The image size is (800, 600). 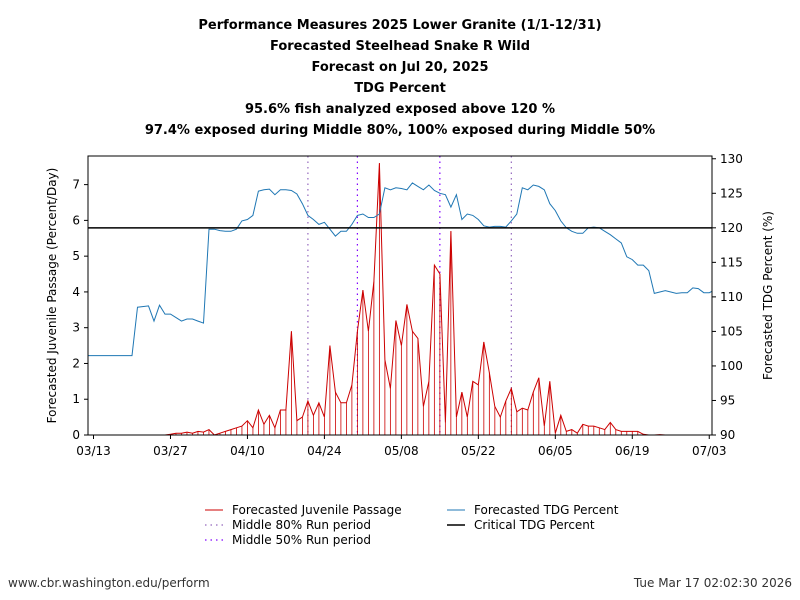 What do you see at coordinates (170, 451) in the screenshot?
I see `x-tick-label: 03/27` at bounding box center [170, 451].